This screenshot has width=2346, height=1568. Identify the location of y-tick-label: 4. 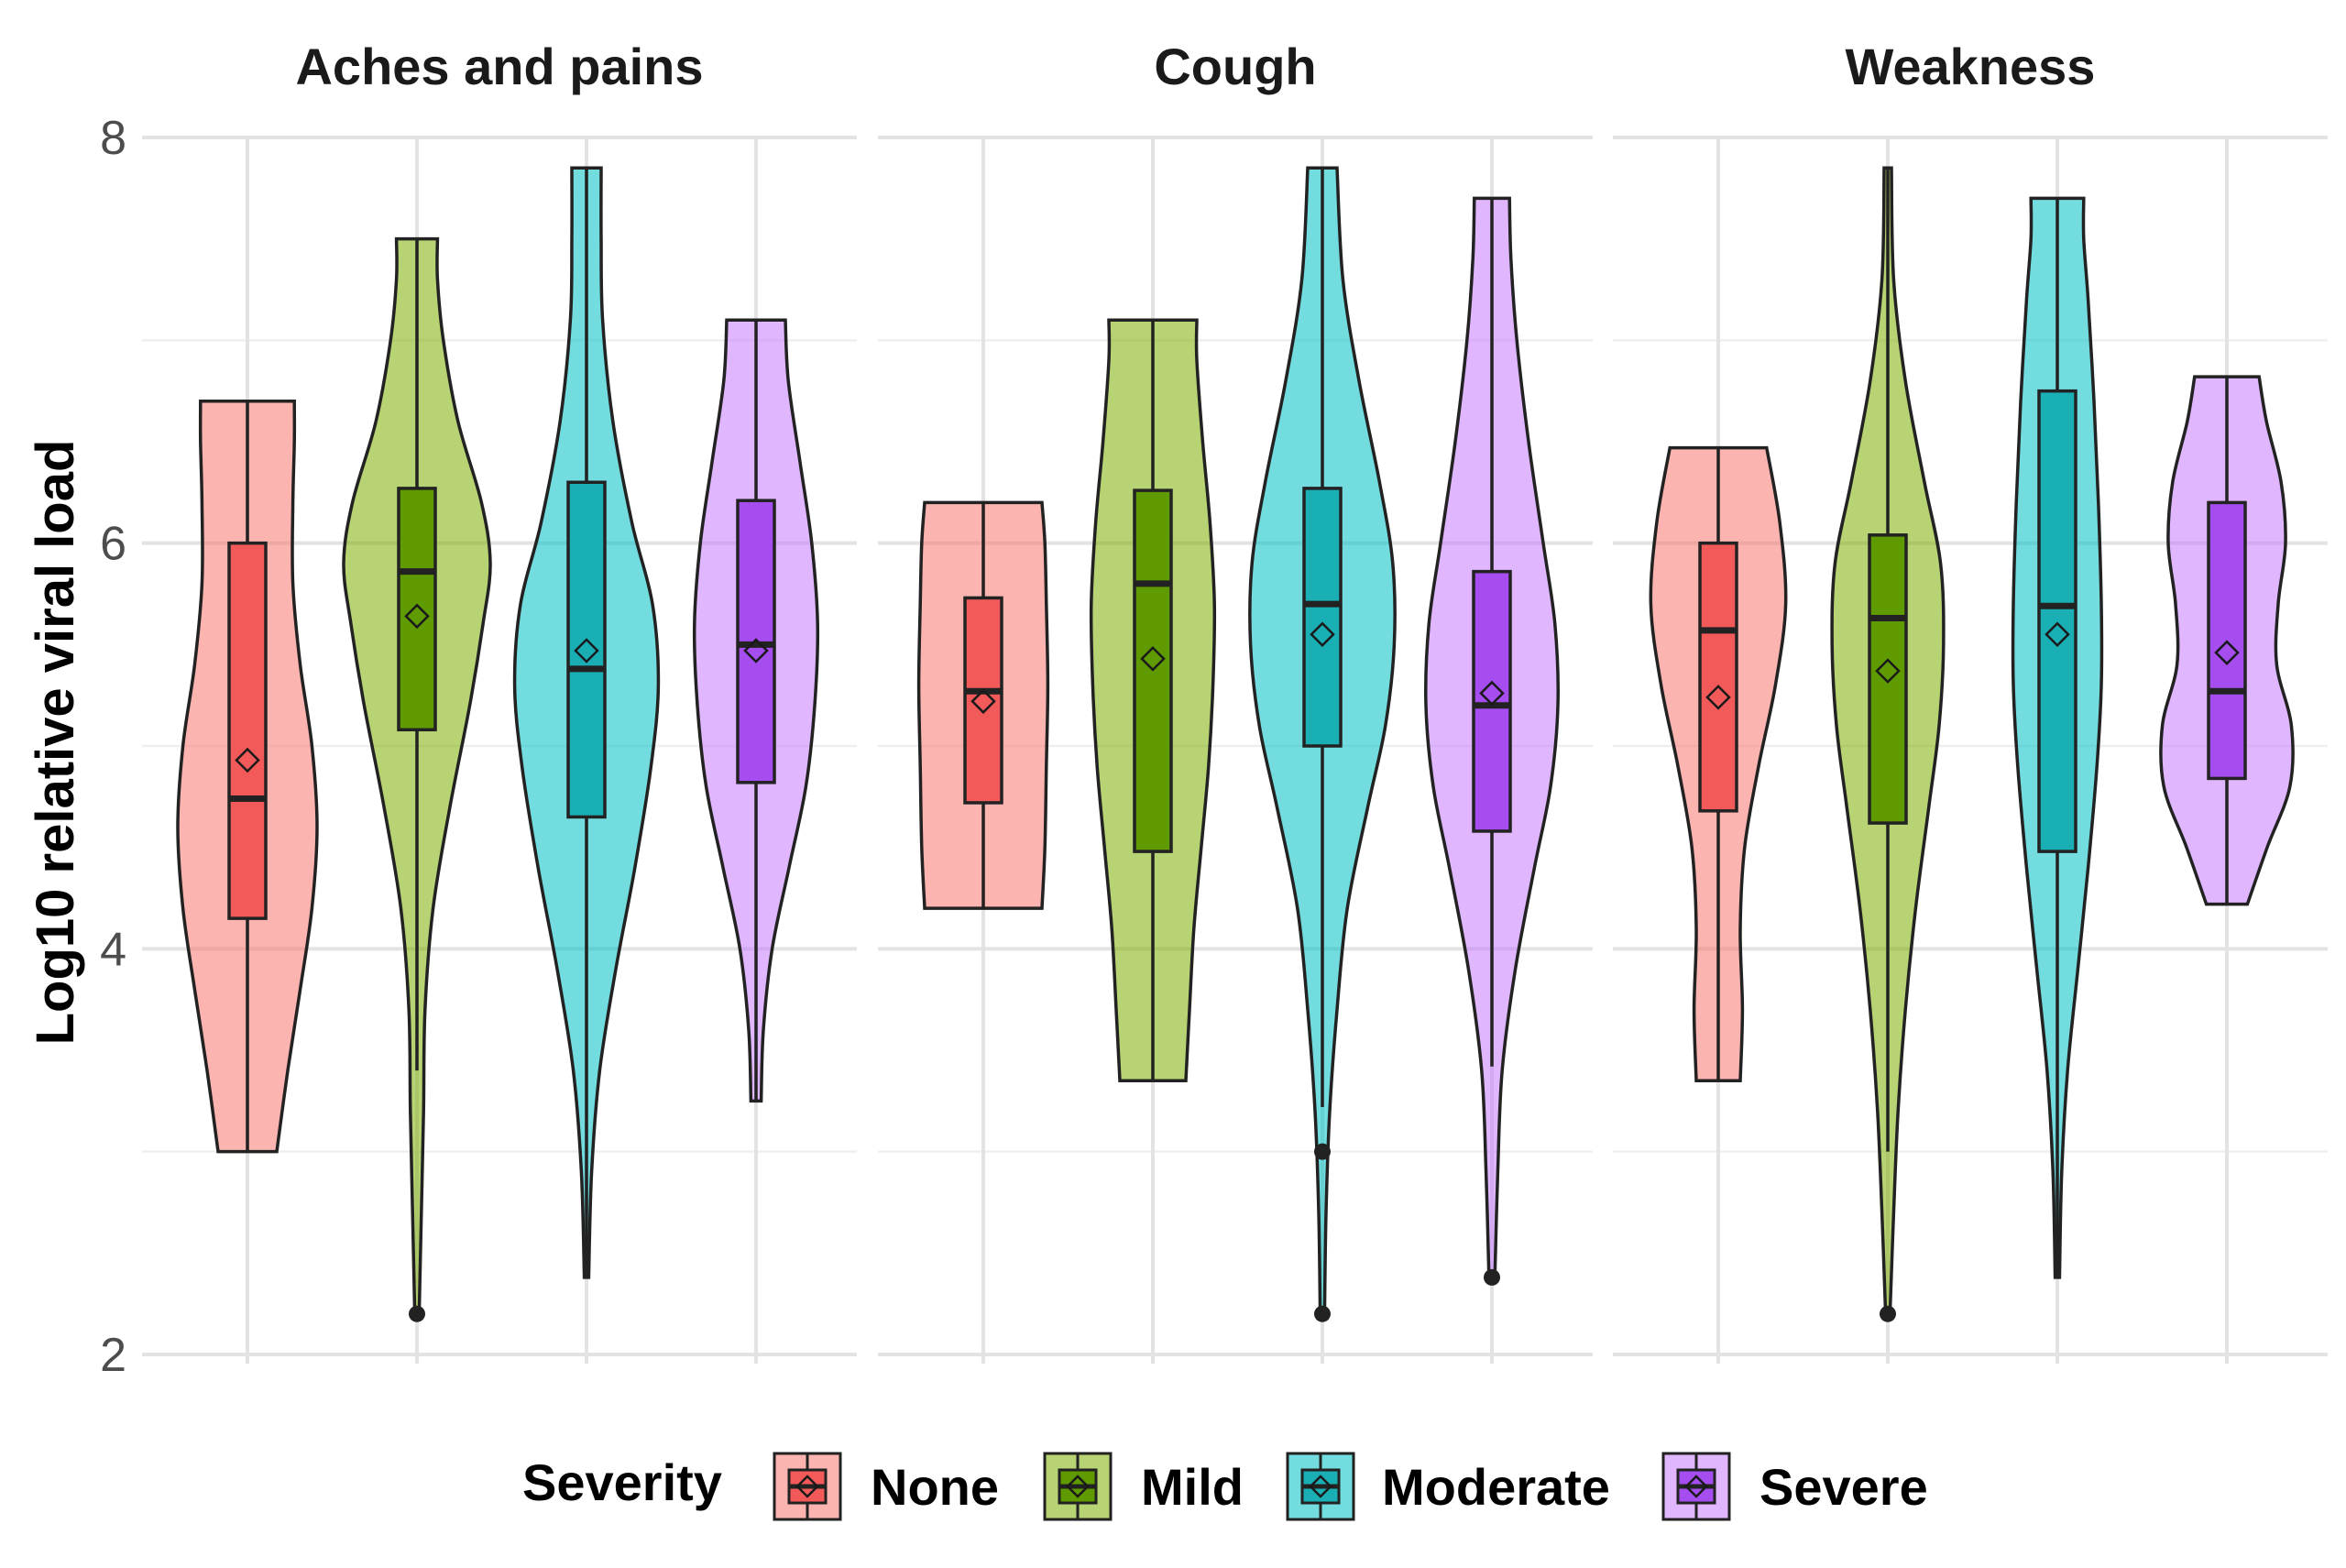
(113, 949).